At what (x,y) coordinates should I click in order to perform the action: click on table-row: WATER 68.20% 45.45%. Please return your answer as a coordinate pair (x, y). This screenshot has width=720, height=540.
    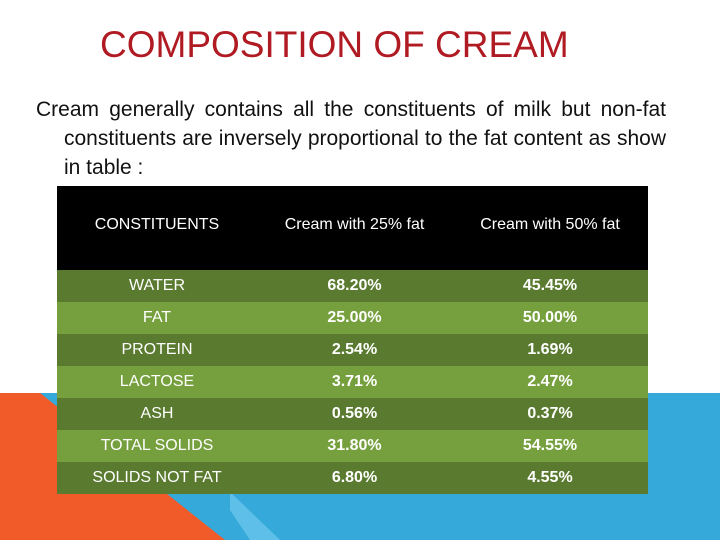
    Looking at the image, I should click on (352, 286).